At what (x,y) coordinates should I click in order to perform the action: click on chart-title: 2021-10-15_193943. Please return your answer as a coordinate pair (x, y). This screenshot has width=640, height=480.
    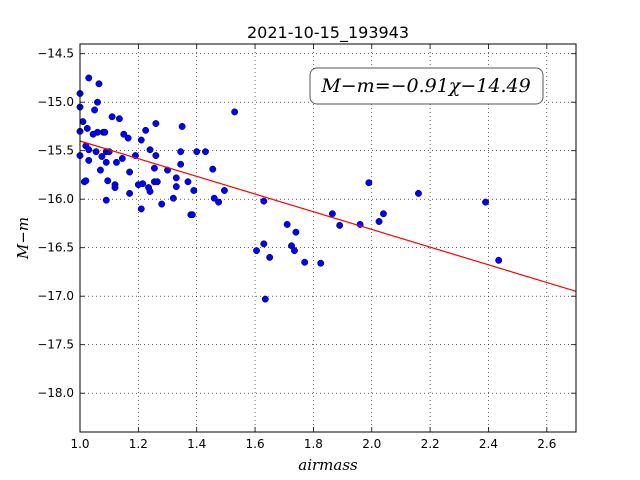
    Looking at the image, I should click on (328, 33).